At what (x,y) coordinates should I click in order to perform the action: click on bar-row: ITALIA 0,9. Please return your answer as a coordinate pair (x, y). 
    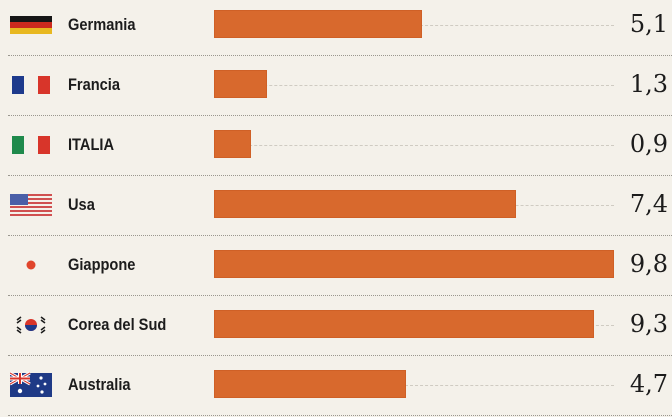
    Looking at the image, I should click on (336, 146).